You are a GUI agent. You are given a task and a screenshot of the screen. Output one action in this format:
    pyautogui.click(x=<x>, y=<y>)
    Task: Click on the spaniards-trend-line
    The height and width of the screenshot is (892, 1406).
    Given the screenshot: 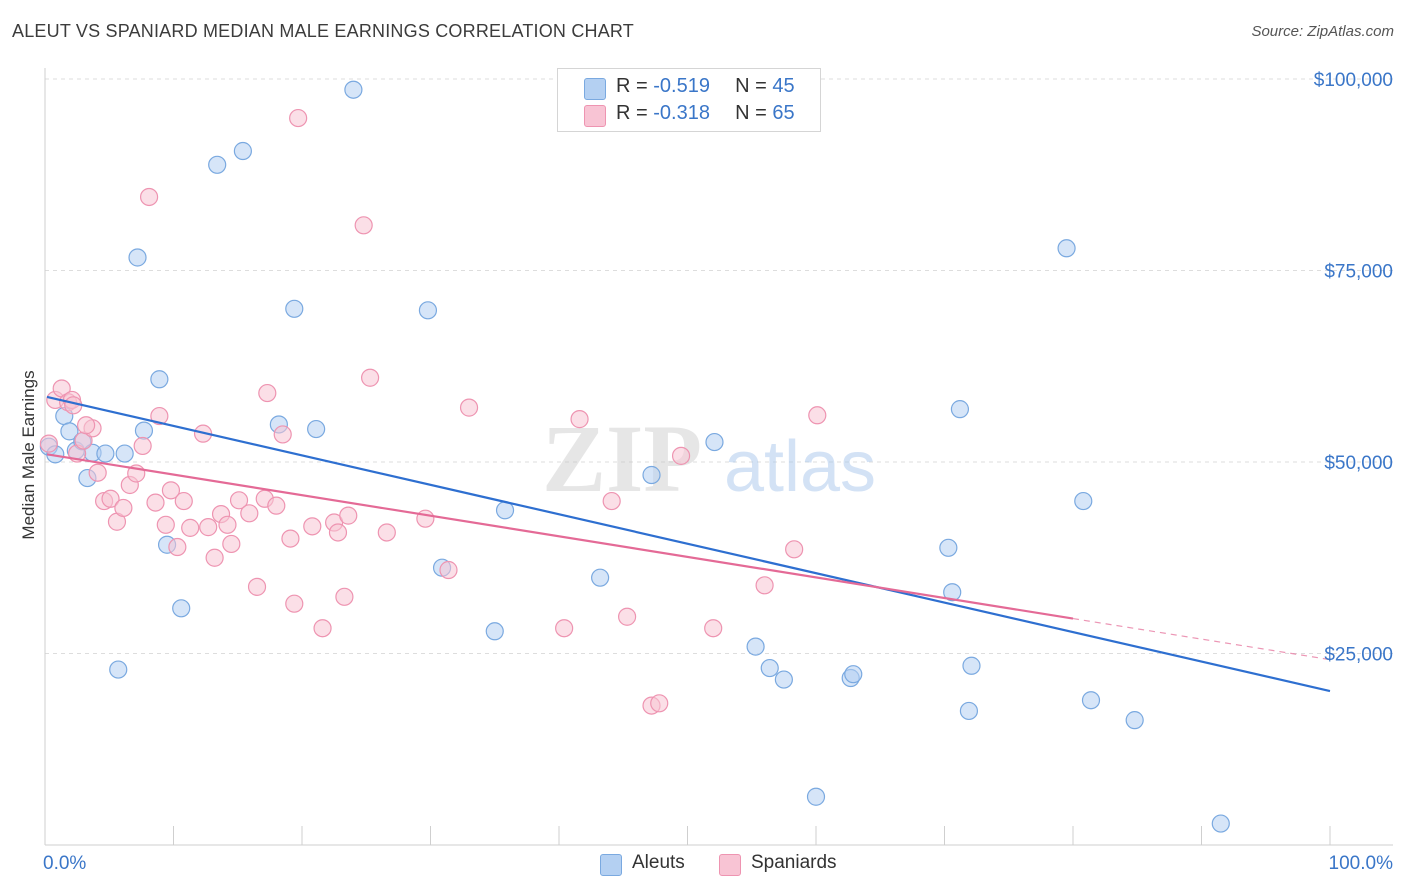 What is the action you would take?
    pyautogui.click(x=560, y=536)
    